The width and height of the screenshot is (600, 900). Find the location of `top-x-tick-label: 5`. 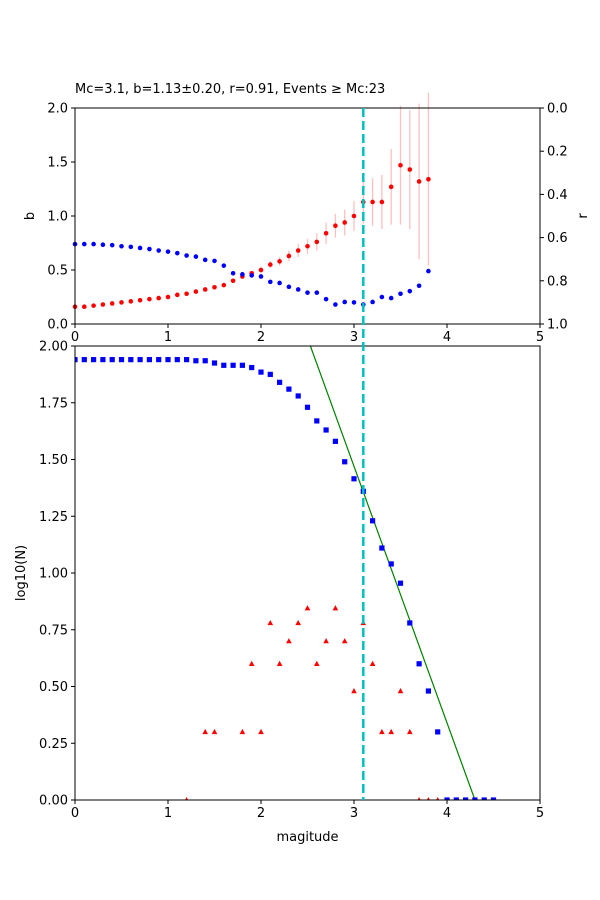

top-x-tick-label: 5 is located at coordinates (540, 337).